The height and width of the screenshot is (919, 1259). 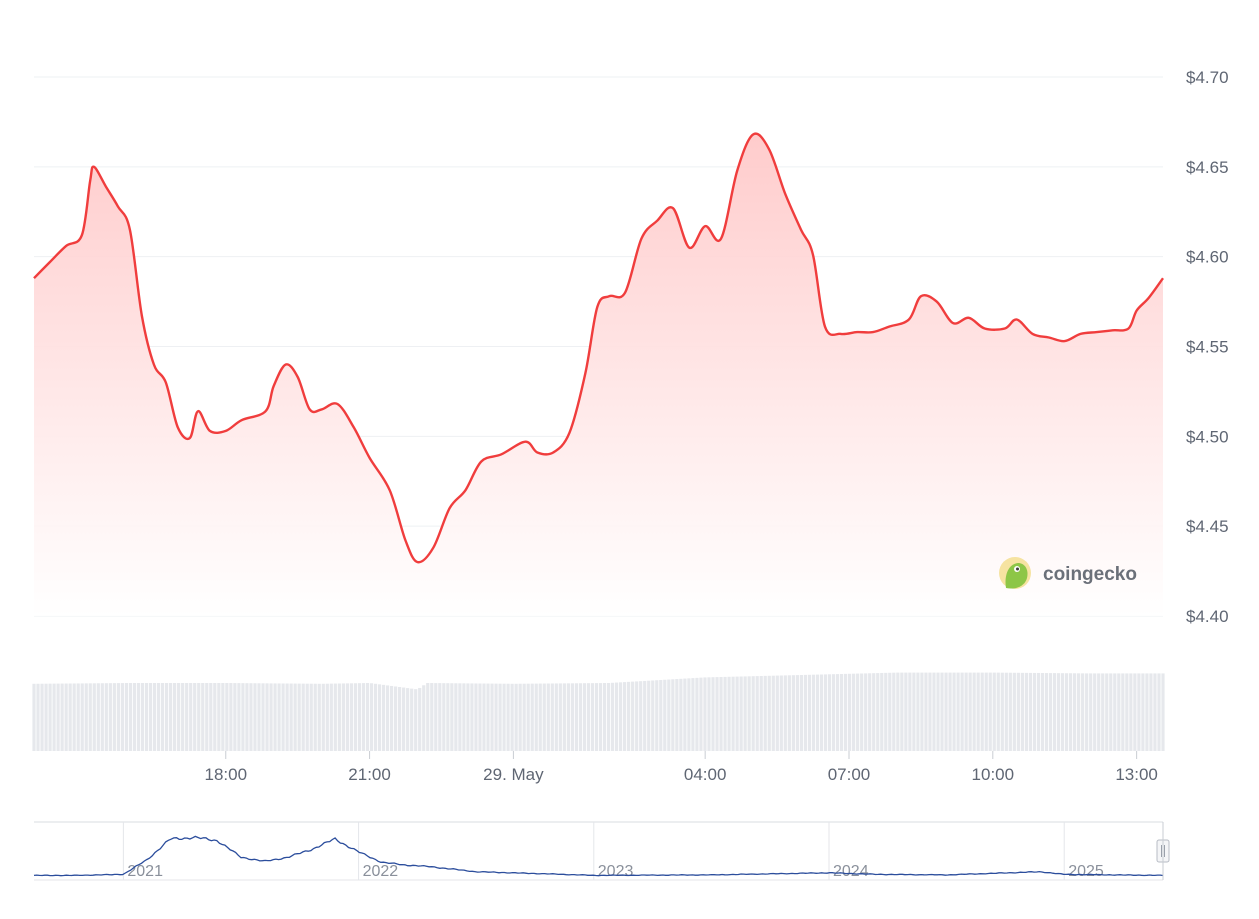 What do you see at coordinates (1207, 347) in the screenshot?
I see `y-axis-ticks: $4.70 $4.65 $4.60 $4.55 $4.50 $4.45 $4.40` at bounding box center [1207, 347].